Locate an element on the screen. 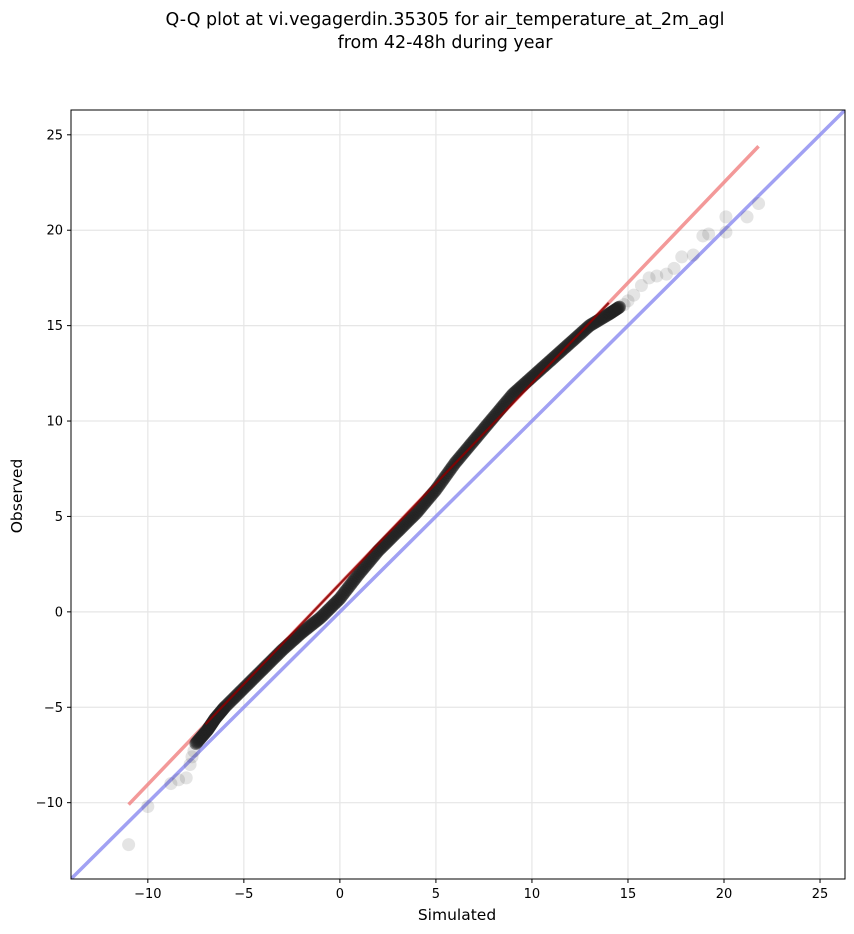 This screenshot has height=934, width=854. y-axis-ticks: −10 −5 0 5 10 15 20 25 is located at coordinates (53, 469).